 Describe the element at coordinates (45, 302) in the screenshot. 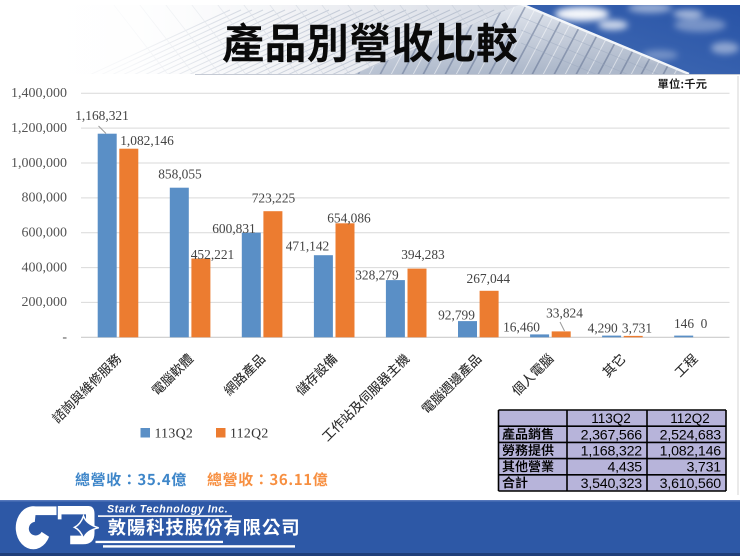

I see `svg-text: 200,000` at that location.